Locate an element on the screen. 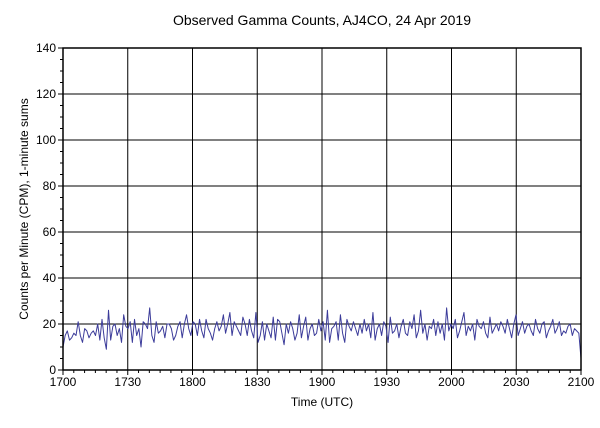 This screenshot has width=600, height=428. y-tick-label: 60 is located at coordinates (50, 232).